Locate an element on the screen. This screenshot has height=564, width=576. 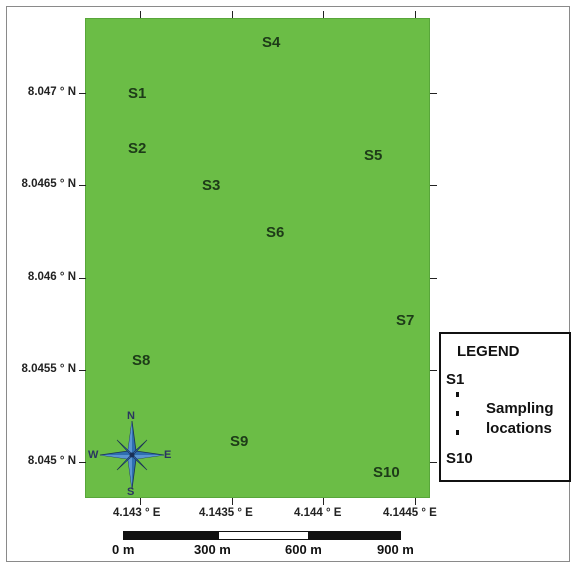
lon-label-41435: 4.1435 ° E is located at coordinates (226, 513).